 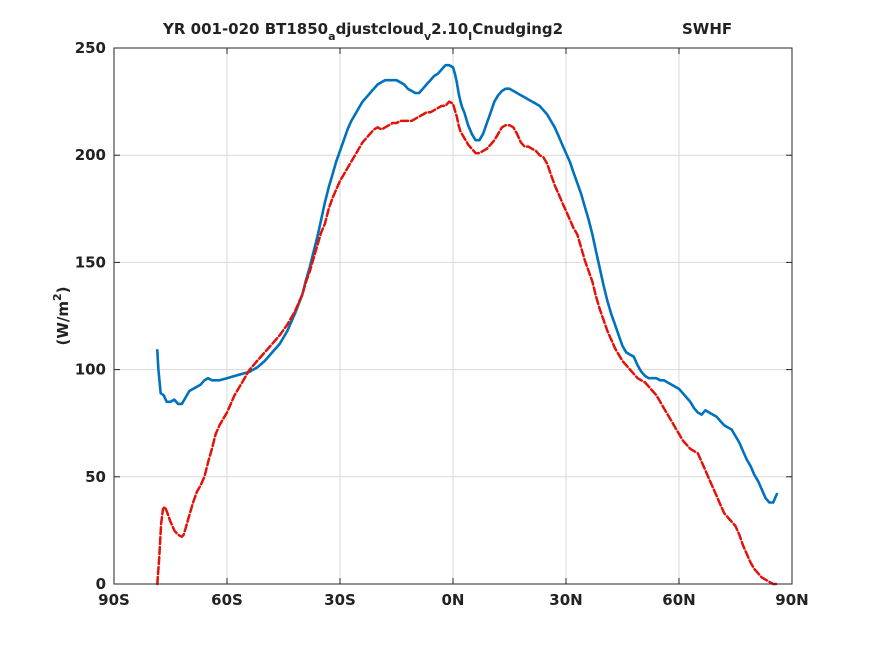 I want to click on y-axis-label-sup: 2, so click(x=57, y=297).